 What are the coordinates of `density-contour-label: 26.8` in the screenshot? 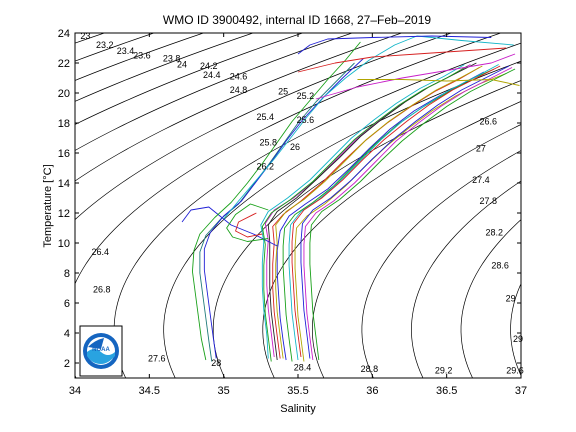 It's located at (102, 290).